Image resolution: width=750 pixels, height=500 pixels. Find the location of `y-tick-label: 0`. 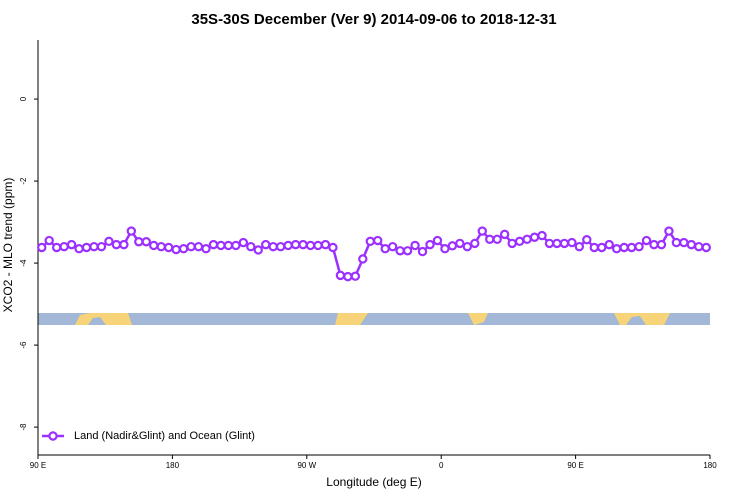

y-tick-label: 0 is located at coordinates (23, 98).